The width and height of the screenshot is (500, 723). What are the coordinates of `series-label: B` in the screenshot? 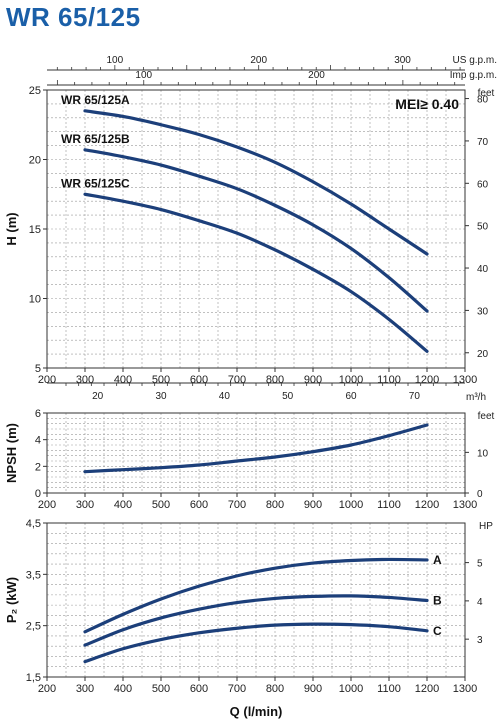 It's located at (437, 601).